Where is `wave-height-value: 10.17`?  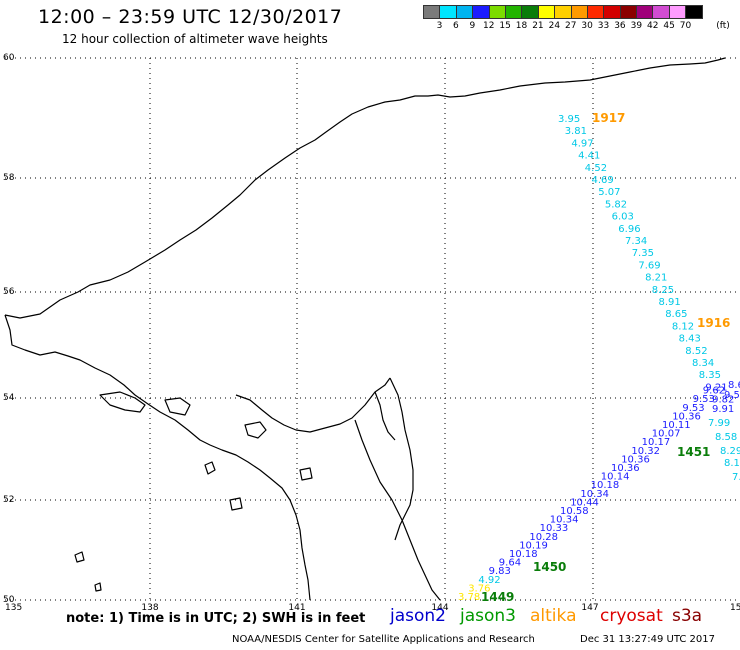 wave-height-value: 10.17 is located at coordinates (656, 442).